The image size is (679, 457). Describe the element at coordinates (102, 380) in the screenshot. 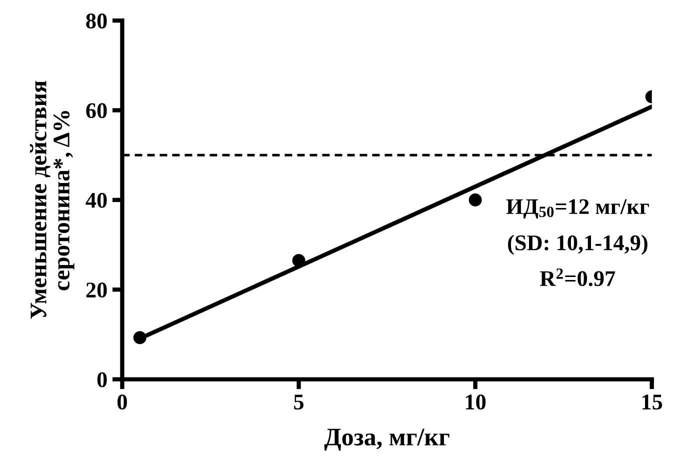

I see `y-tick-label: 0` at that location.